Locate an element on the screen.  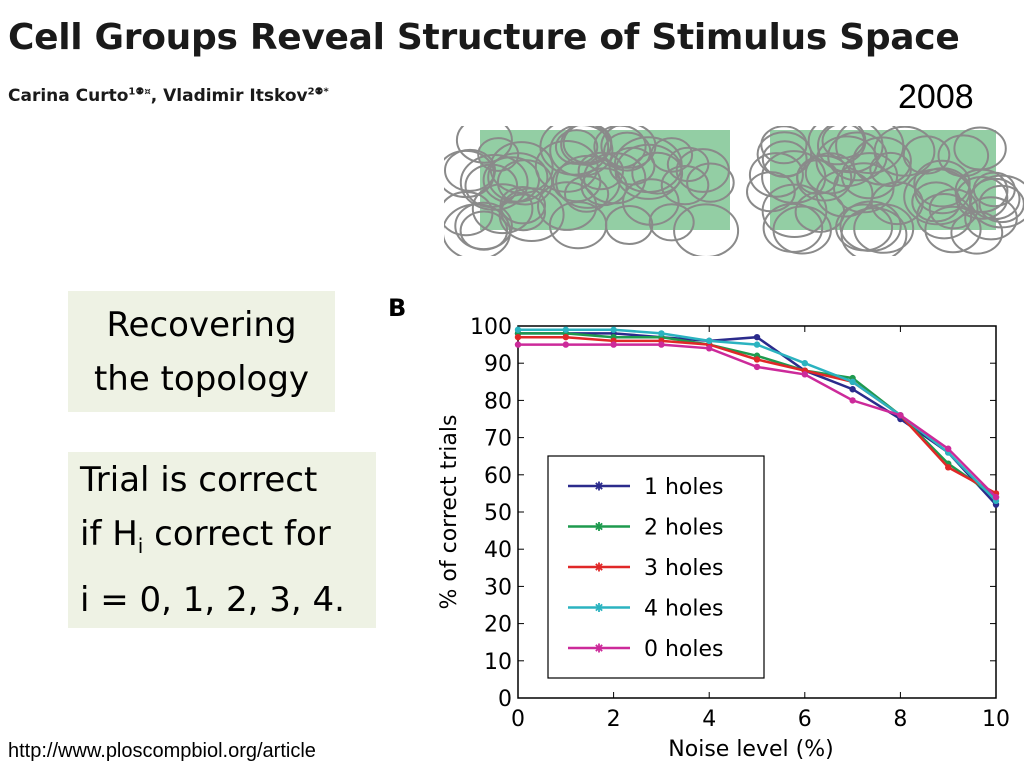
chart-legend: 1 holes 2 holes 3 holes 4 holes 0 holes is located at coordinates (656, 567).